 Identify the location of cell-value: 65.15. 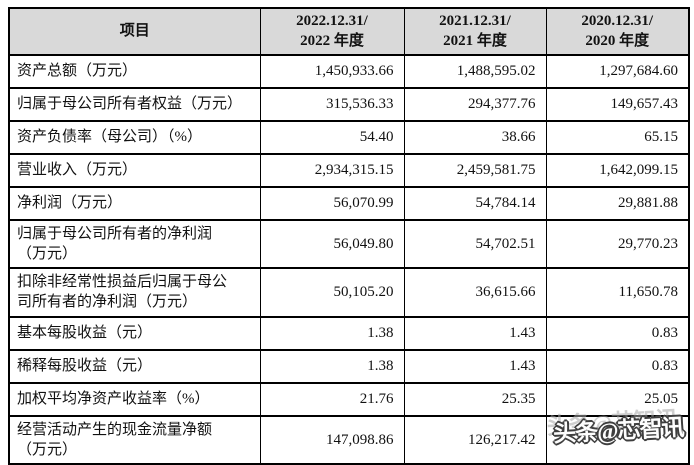
(617, 137).